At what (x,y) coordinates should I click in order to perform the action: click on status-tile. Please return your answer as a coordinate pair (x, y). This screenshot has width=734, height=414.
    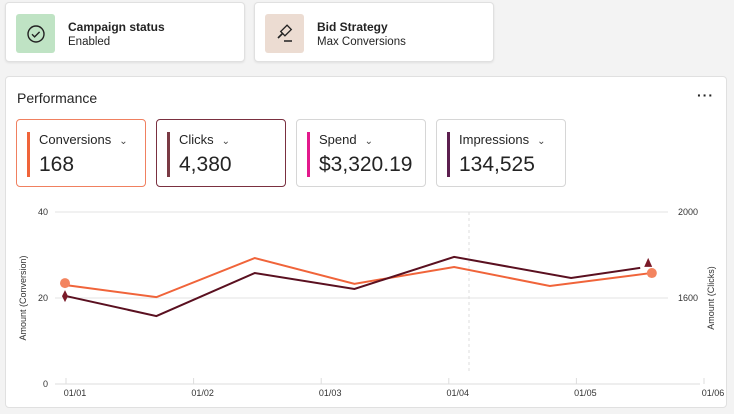
    Looking at the image, I should click on (35, 33).